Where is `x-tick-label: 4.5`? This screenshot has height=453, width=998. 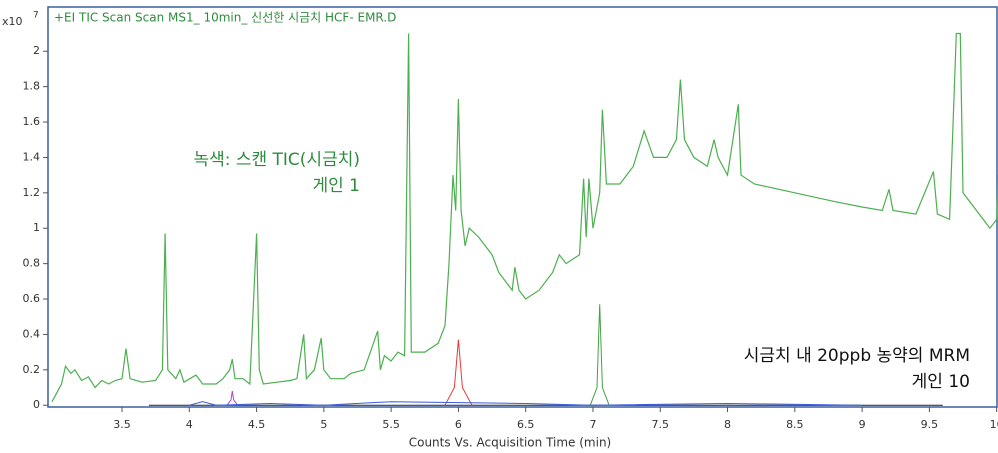 x-tick-label: 4.5 is located at coordinates (257, 424).